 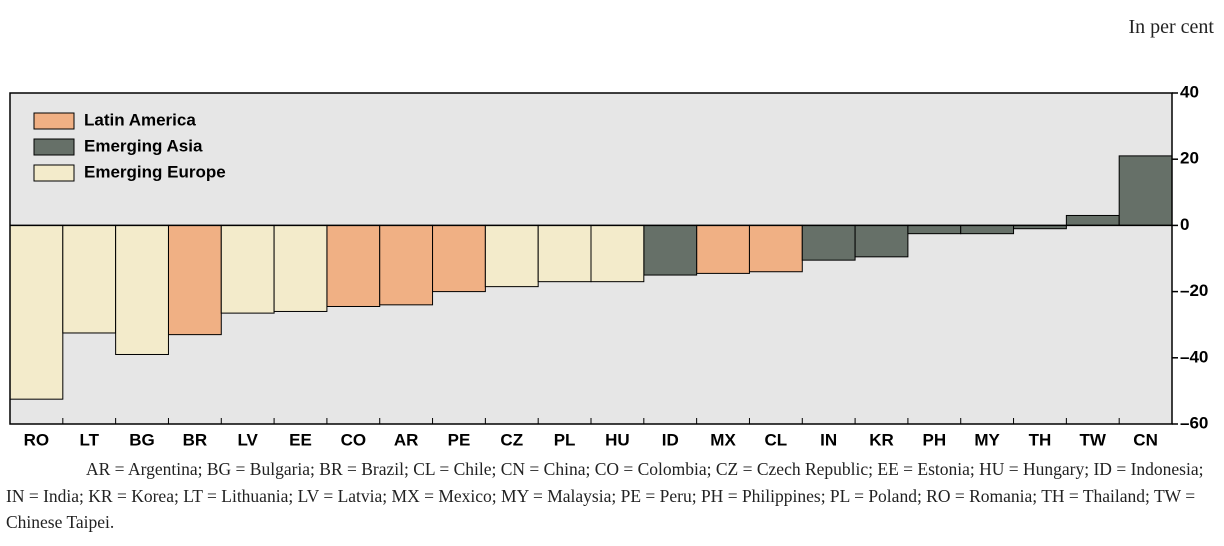 What do you see at coordinates (828, 439) in the screenshot?
I see `x-tick-label: IN` at bounding box center [828, 439].